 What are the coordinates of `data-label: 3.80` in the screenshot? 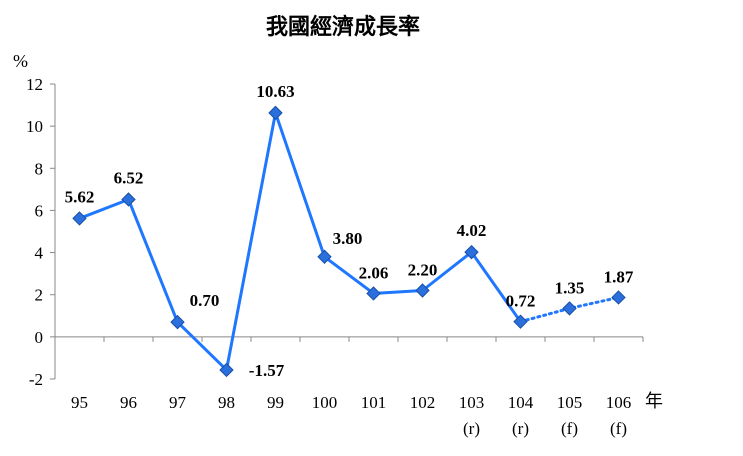 It's located at (348, 238).